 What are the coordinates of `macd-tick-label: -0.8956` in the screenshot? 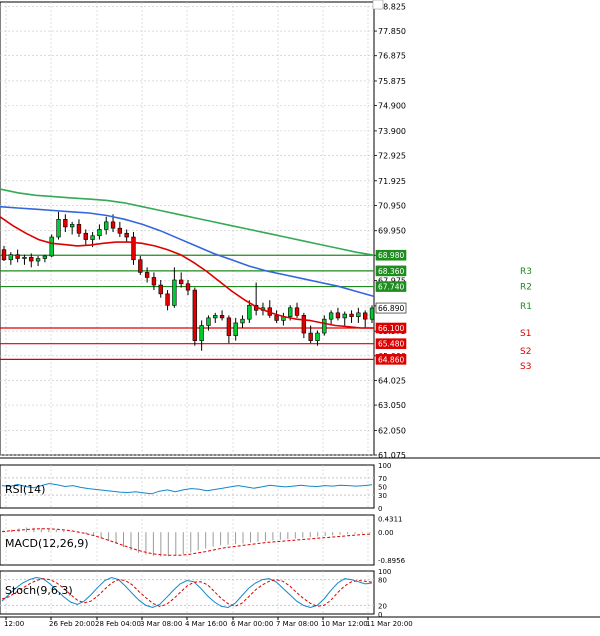 It's located at (392, 561).